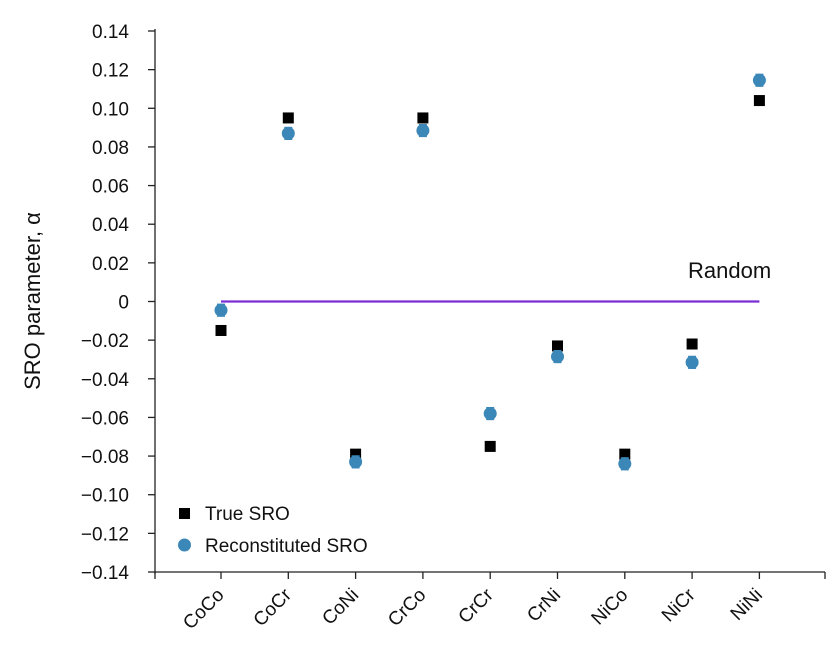 The height and width of the screenshot is (658, 826). Describe the element at coordinates (544, 606) in the screenshot. I see `x-tick-label: CrNi` at that location.